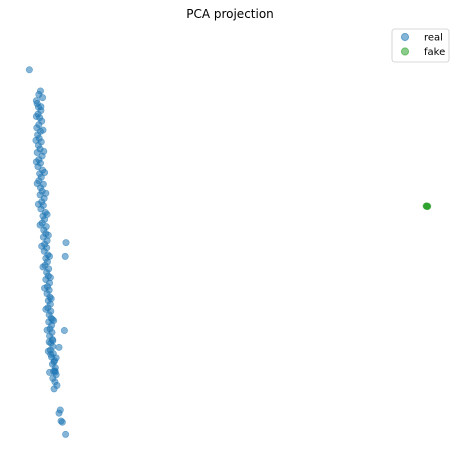 This screenshot has height=465, width=460. Describe the element at coordinates (230, 14) in the screenshot. I see `chart-title: PCA projection` at that location.